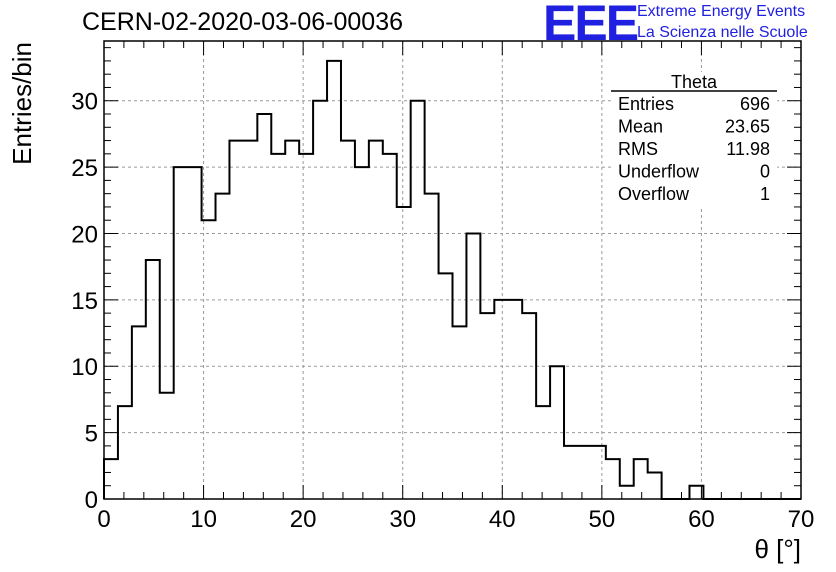 Image resolution: width=836 pixels, height=572 pixels. Describe the element at coordinates (755, 104) in the screenshot. I see `stats-value-entries: 696` at that location.